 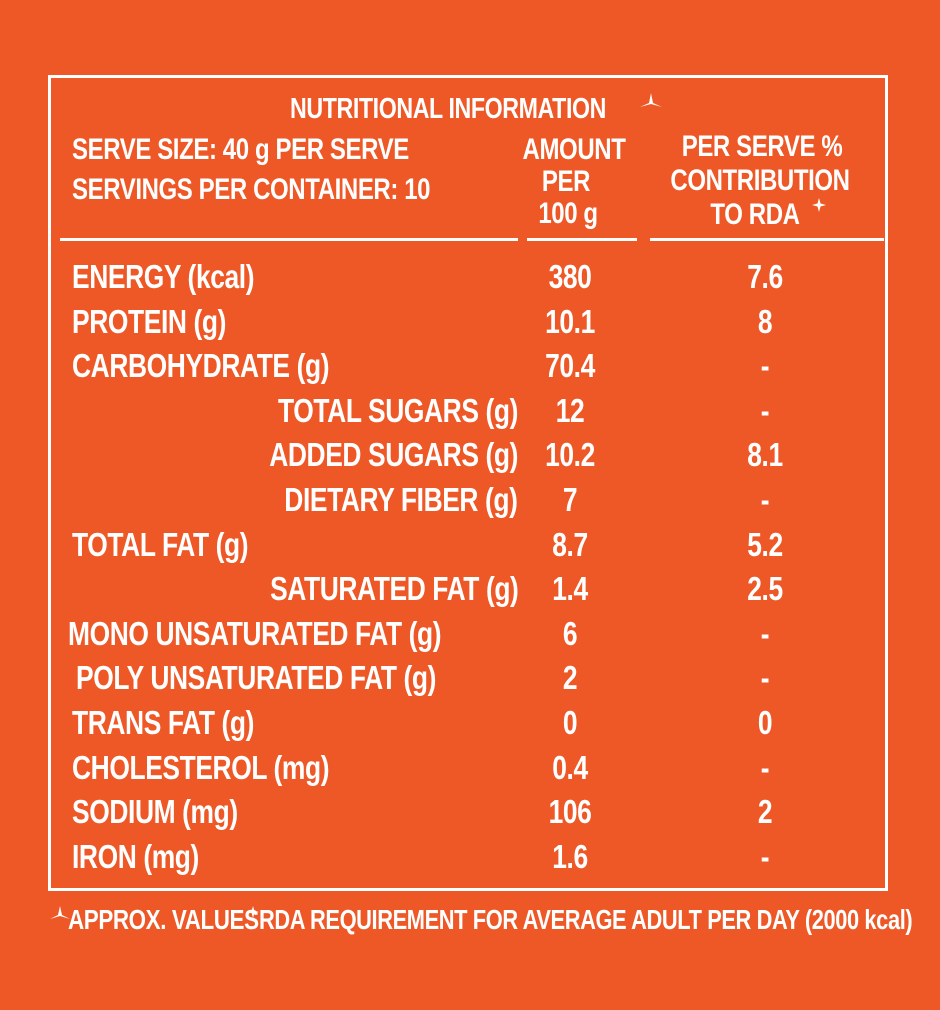 I want to click on amount-value: 2, so click(x=570, y=678).